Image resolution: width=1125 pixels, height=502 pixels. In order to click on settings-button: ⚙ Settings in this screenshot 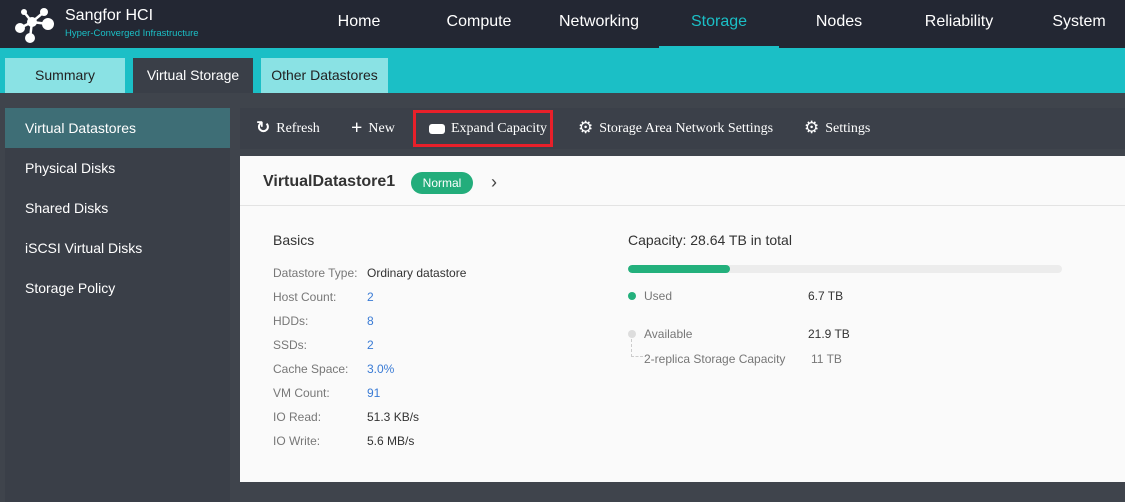, I will do `click(837, 128)`.